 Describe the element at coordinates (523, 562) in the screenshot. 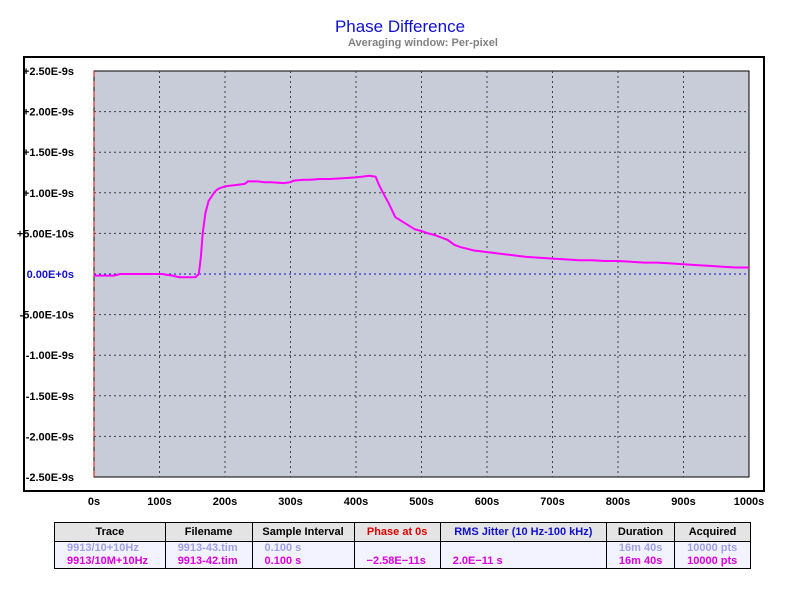

I see `legend-cell: 2.0E−11 s` at that location.